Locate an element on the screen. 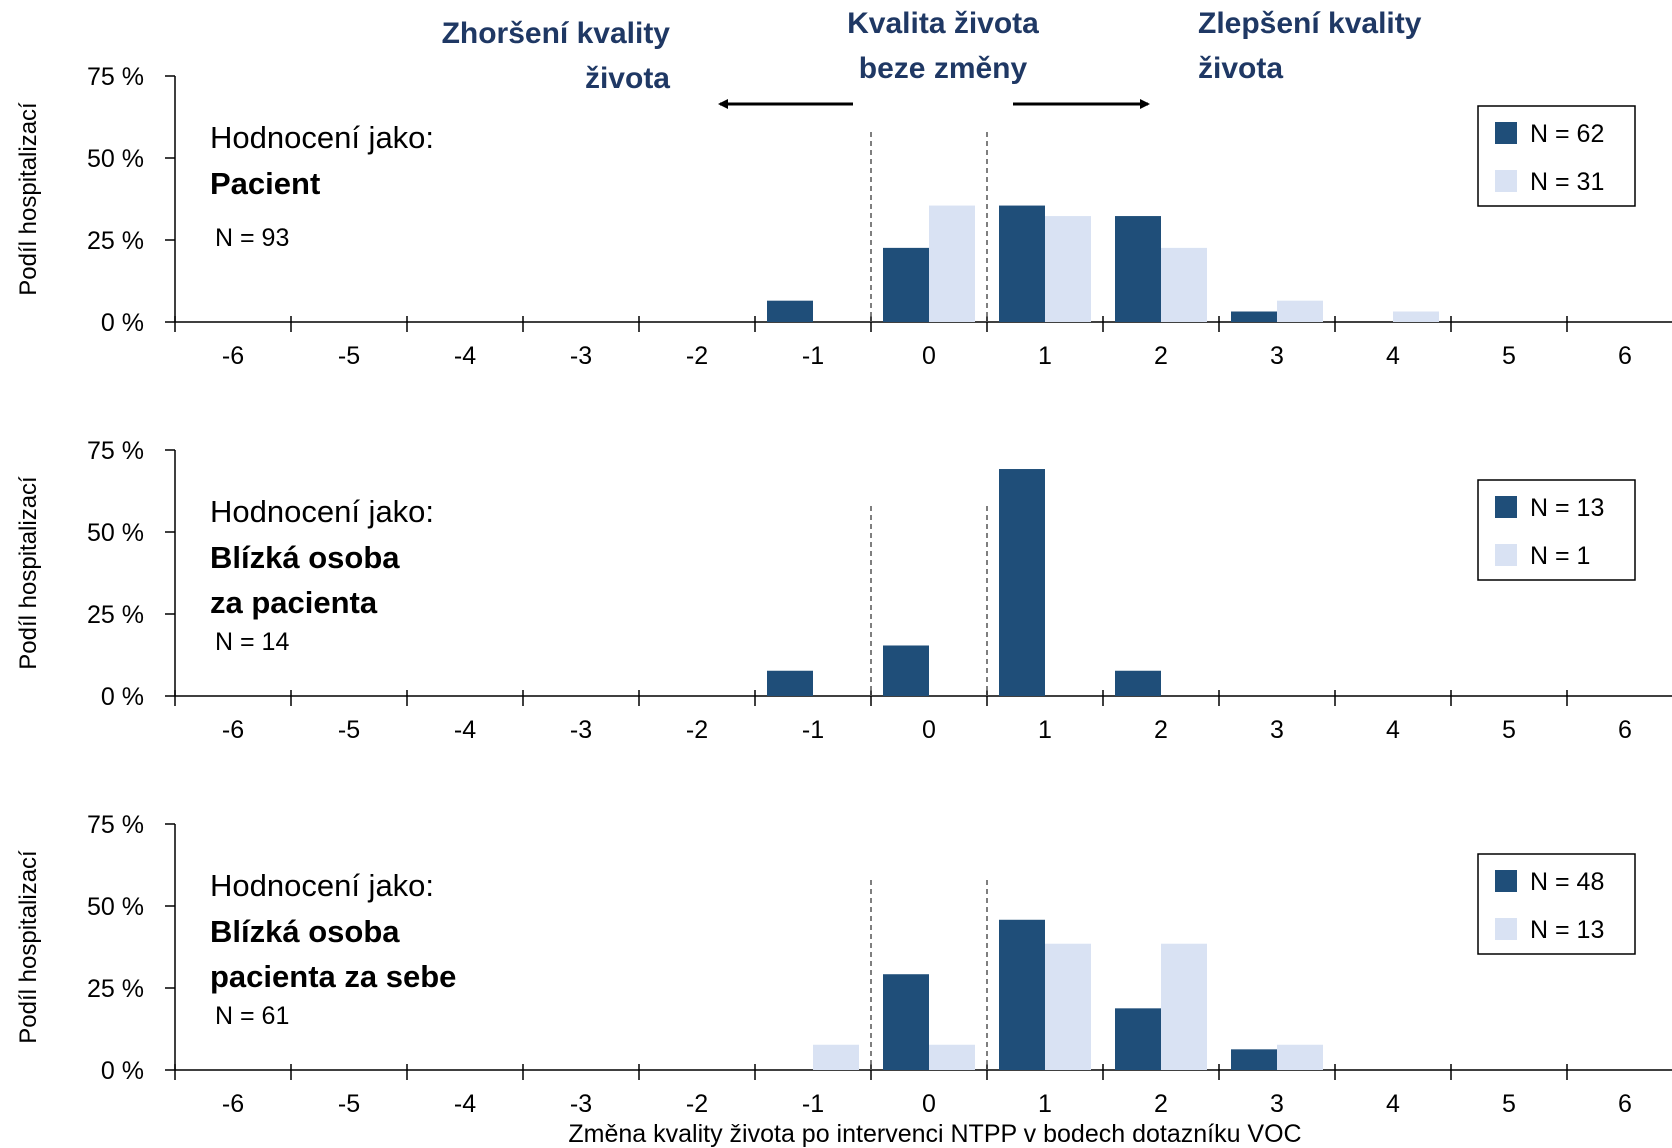 This screenshot has height=1148, width=1672. panel-rater-label: pacienta za sebe is located at coordinates (333, 976).